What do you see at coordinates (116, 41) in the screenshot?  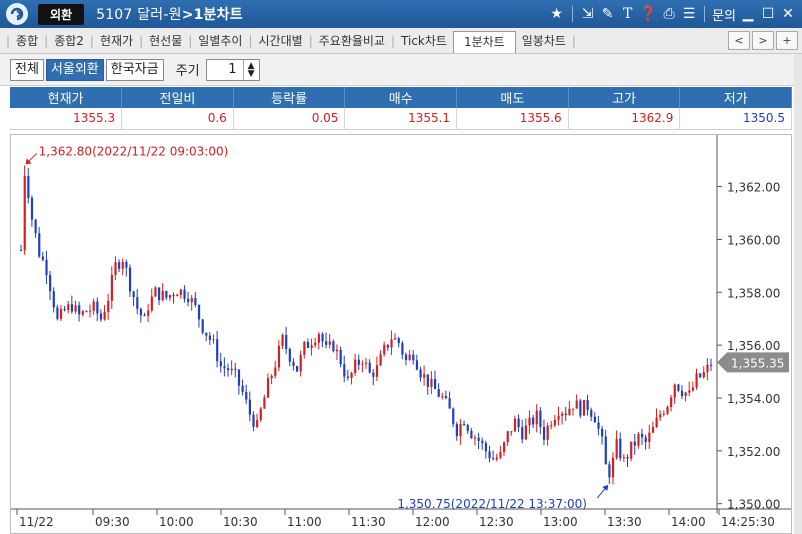 I see `tab-current-price: 현재가` at bounding box center [116, 41].